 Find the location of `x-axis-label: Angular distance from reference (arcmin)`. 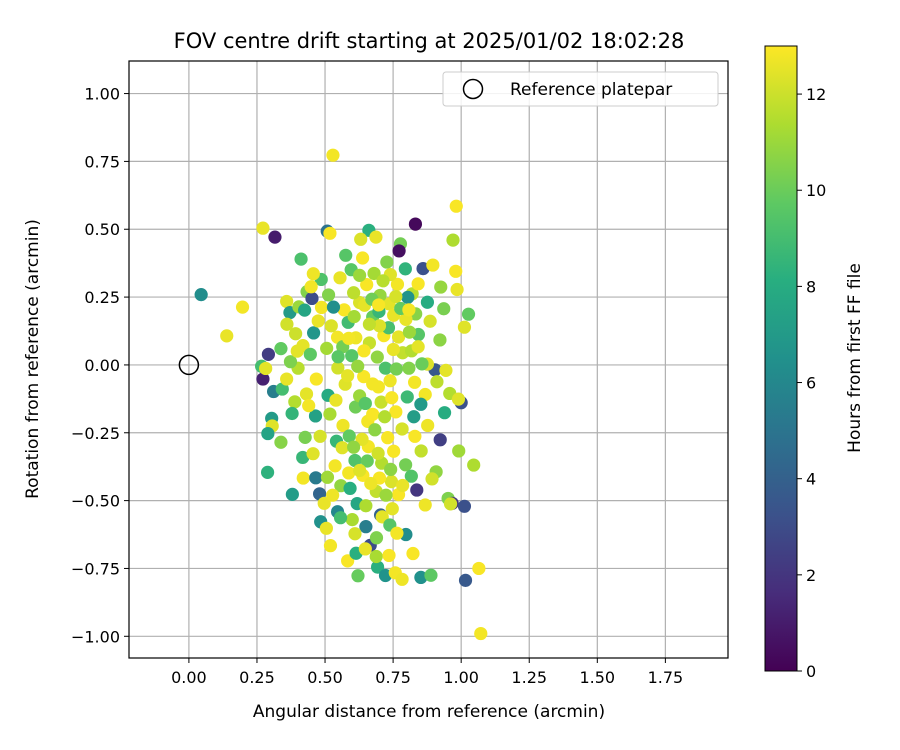

x-axis-label: Angular distance from reference (arcmin) is located at coordinates (429, 712).